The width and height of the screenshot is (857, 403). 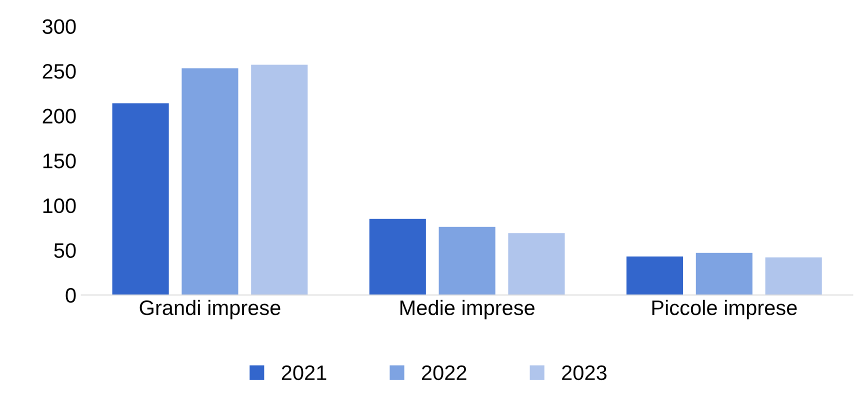 I want to click on y-tick-label: 150, so click(x=59, y=161).